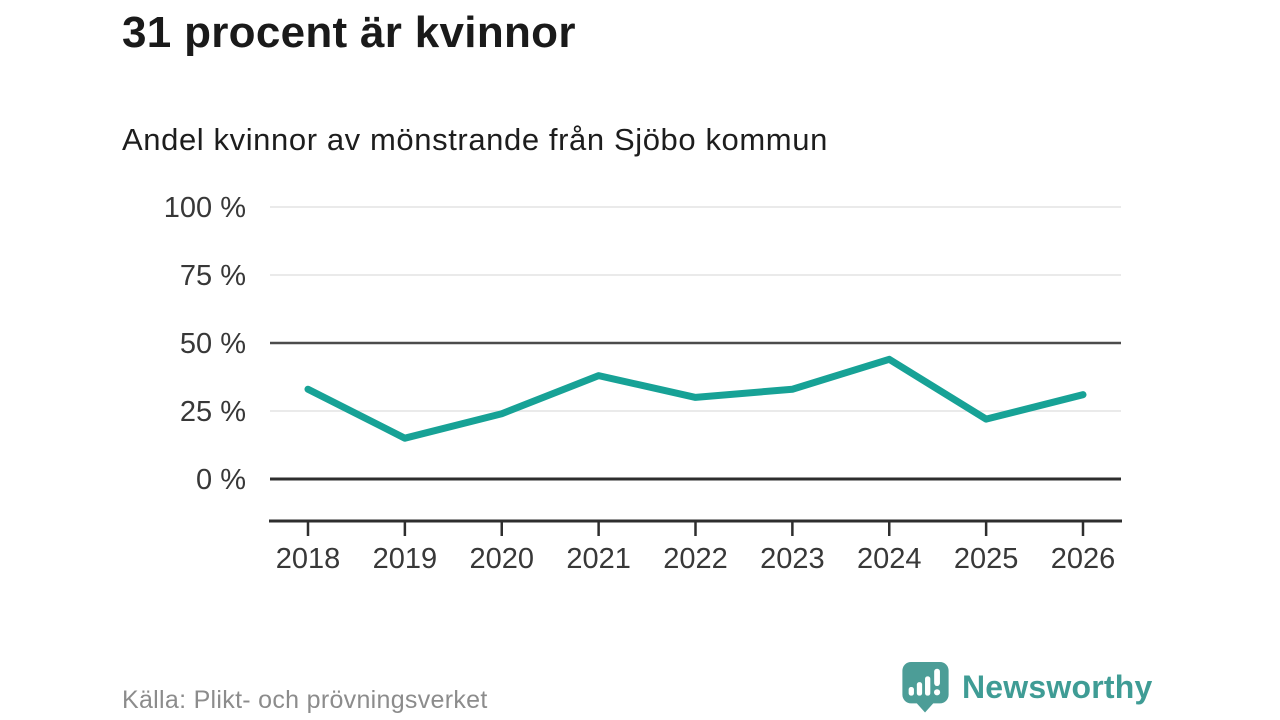 The width and height of the screenshot is (1280, 720). I want to click on x-tick-label: 2025, so click(986, 559).